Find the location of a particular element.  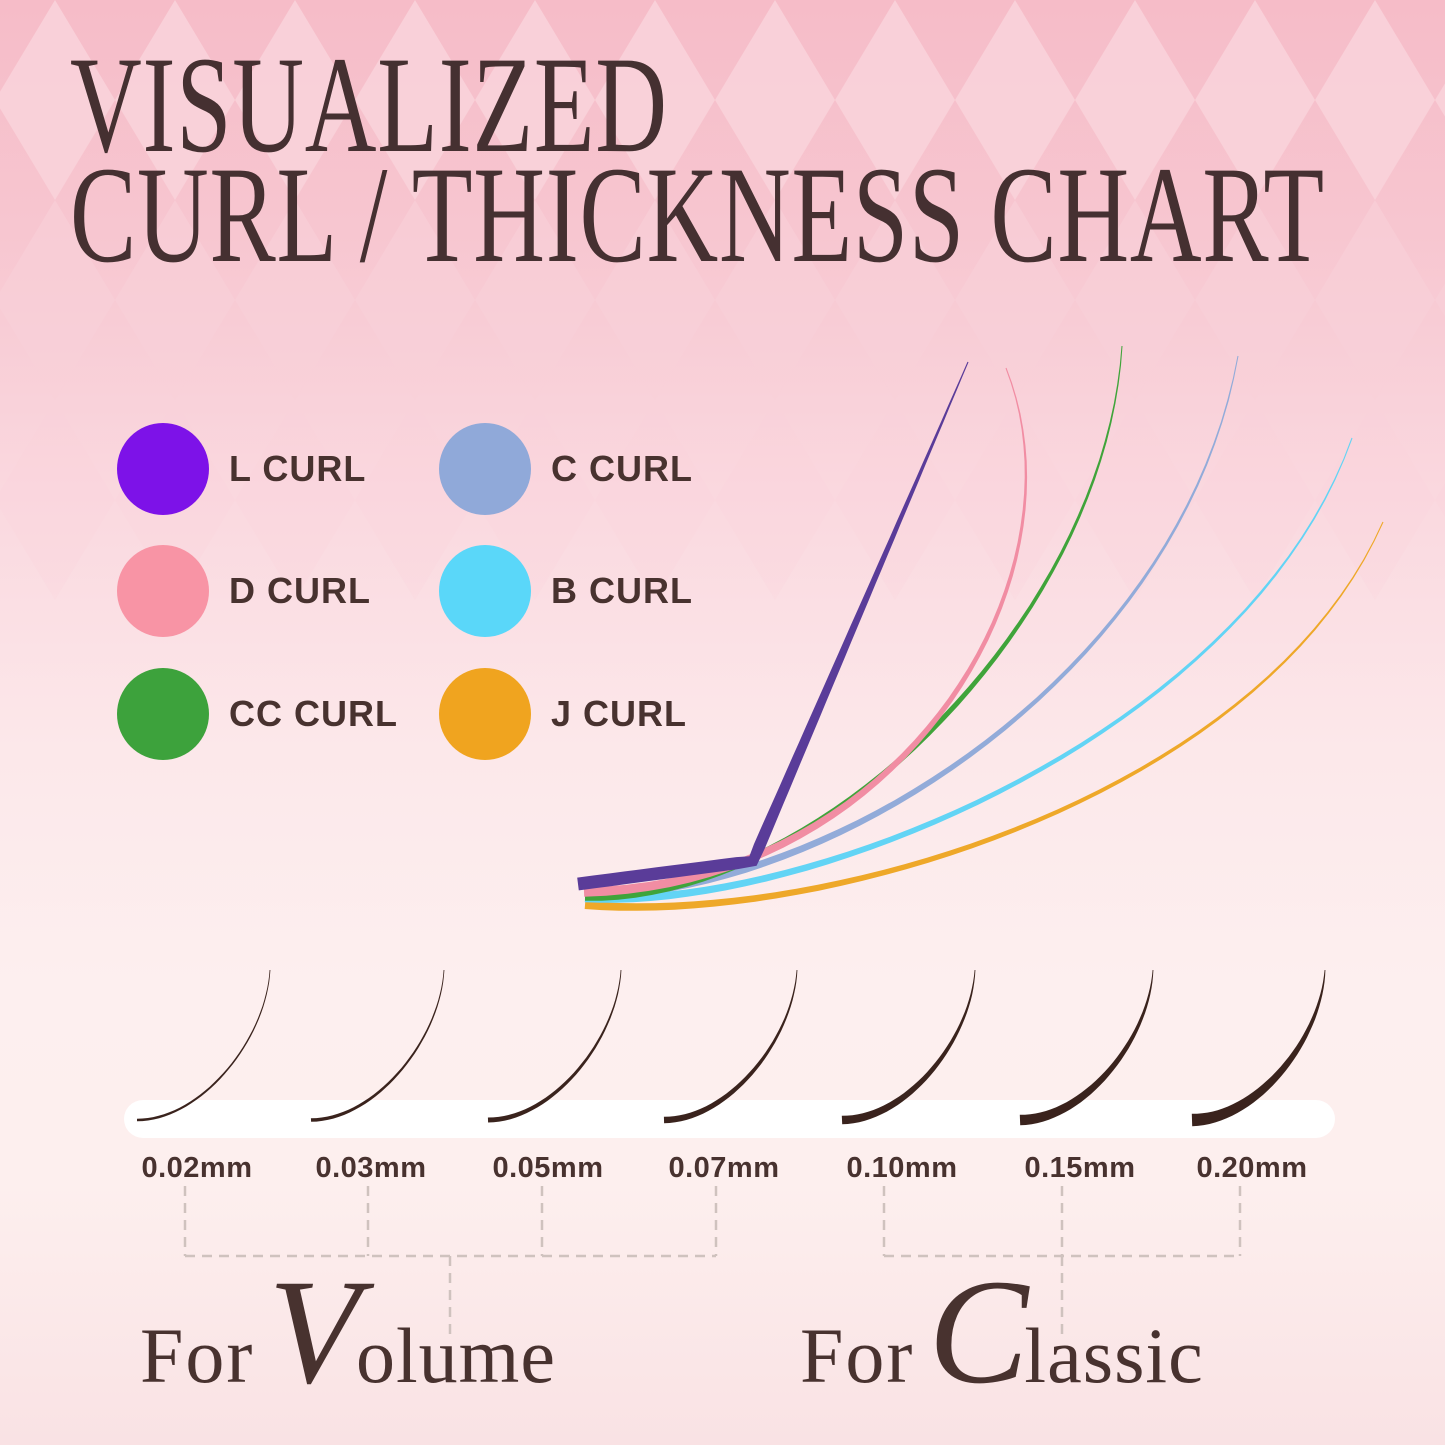

thickness-label-0-20mm: 0.20mm is located at coordinates (1252, 1168).